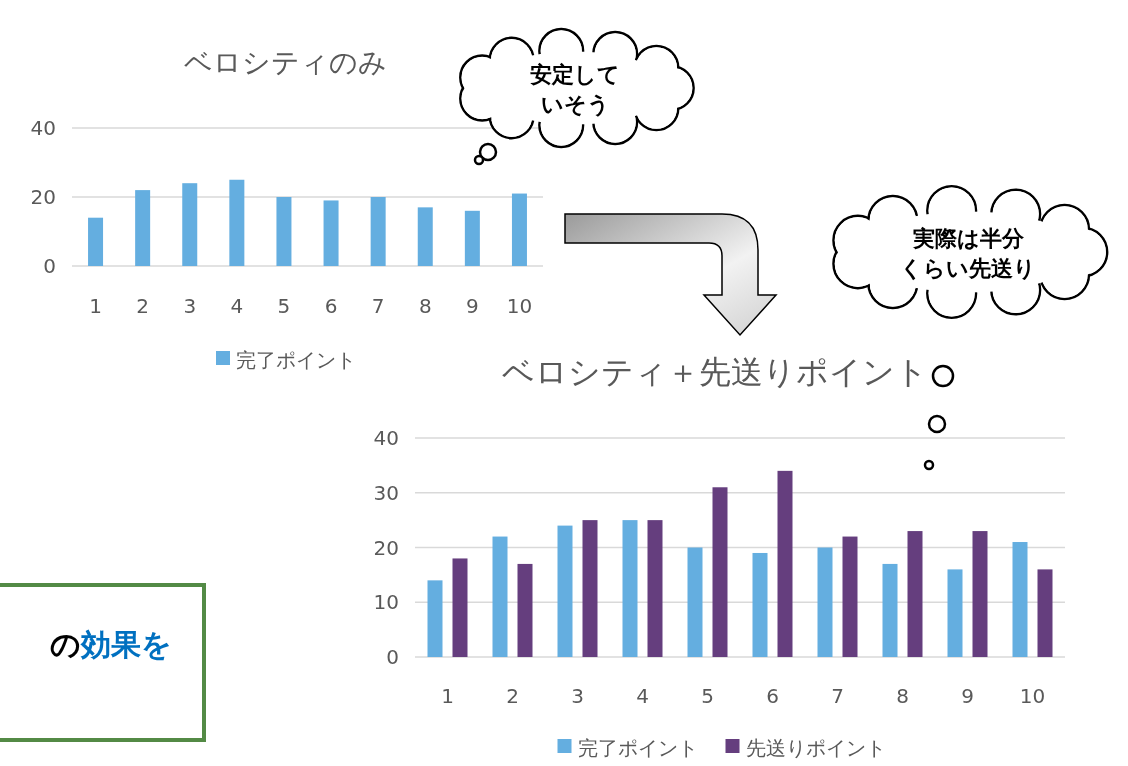  I want to click on text: の, so click(65, 644).